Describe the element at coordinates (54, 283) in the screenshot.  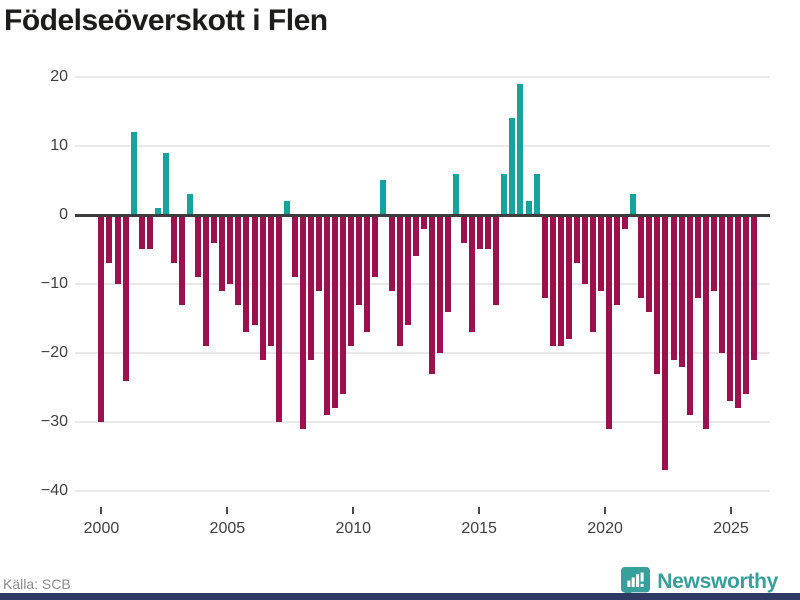
I see `y-axis-tick-label: −10` at that location.